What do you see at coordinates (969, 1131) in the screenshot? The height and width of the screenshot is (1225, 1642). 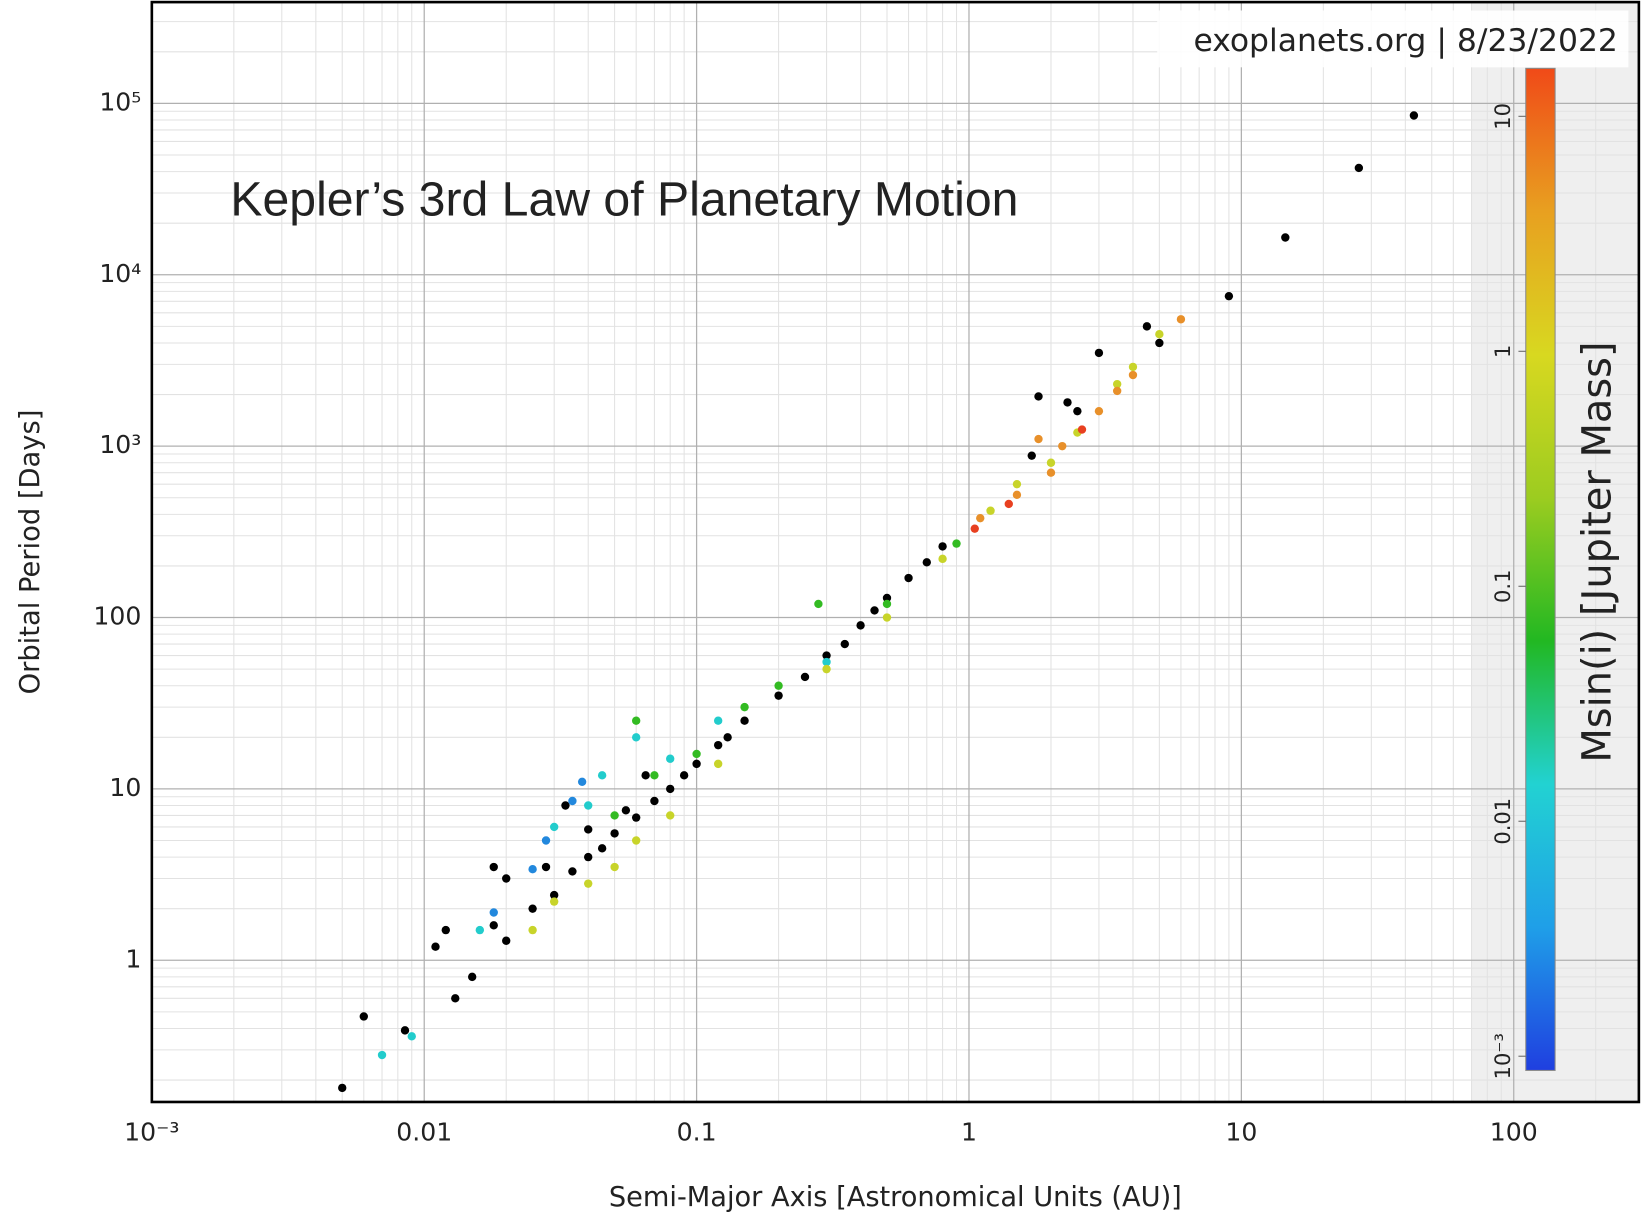 I see `x-tick-label: 1` at bounding box center [969, 1131].